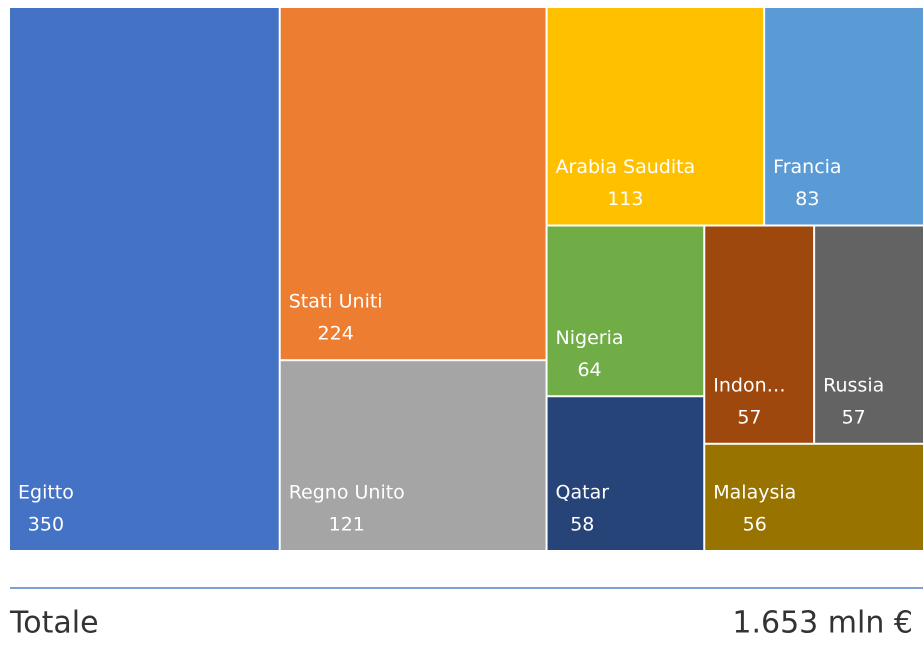 This screenshot has height=651, width=923. What do you see at coordinates (625, 199) in the screenshot?
I see `tile-value: 113` at bounding box center [625, 199].